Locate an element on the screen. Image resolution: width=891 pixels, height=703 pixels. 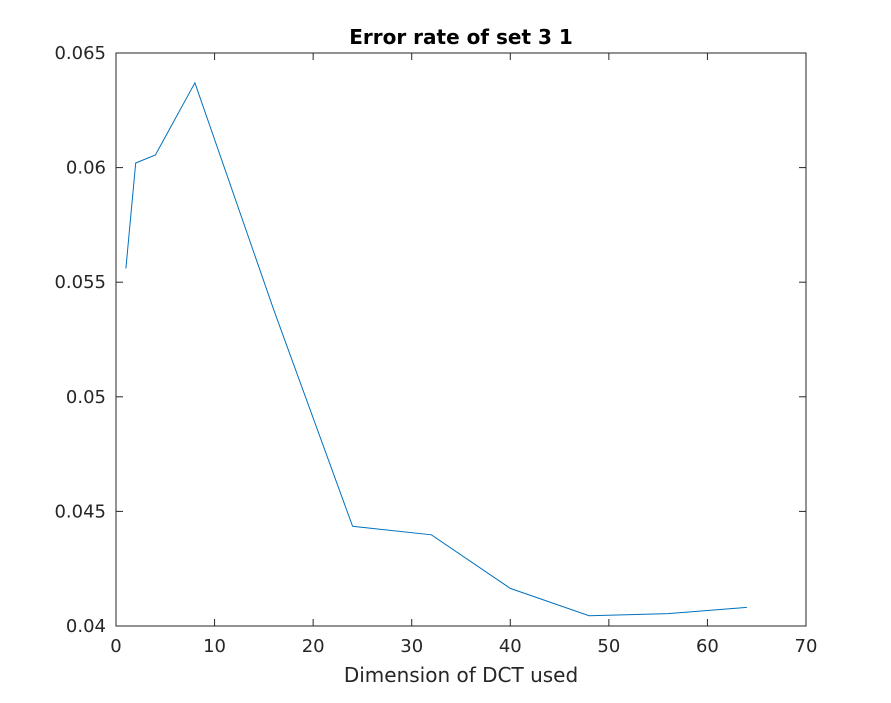
y-tick-label: 0.04 is located at coordinates (86, 626).